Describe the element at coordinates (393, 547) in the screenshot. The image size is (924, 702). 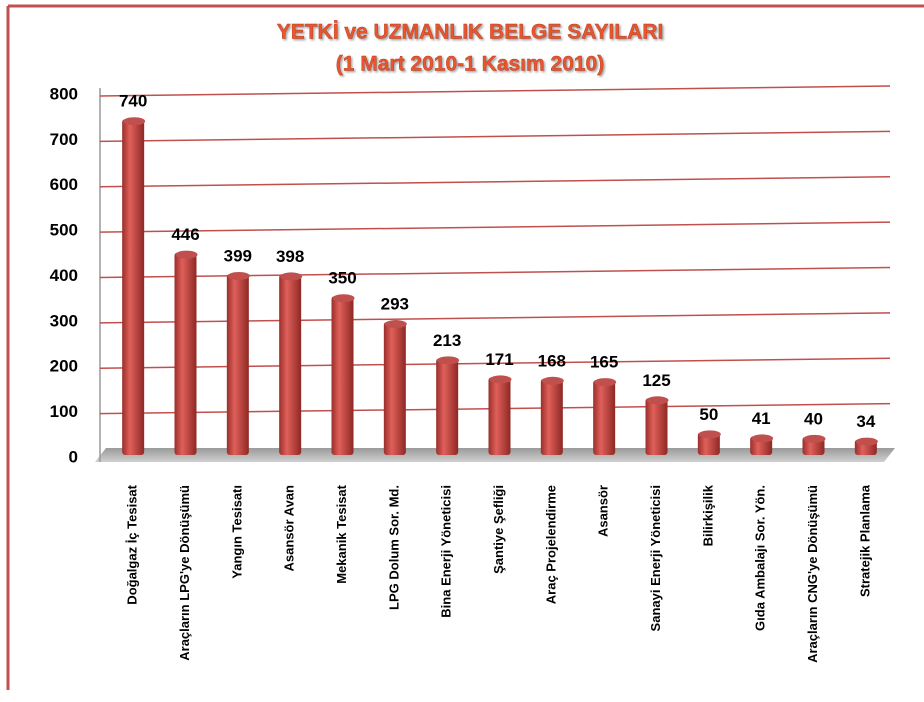
I see `x-tick-label: LPG Dolum Sor. Md.` at that location.